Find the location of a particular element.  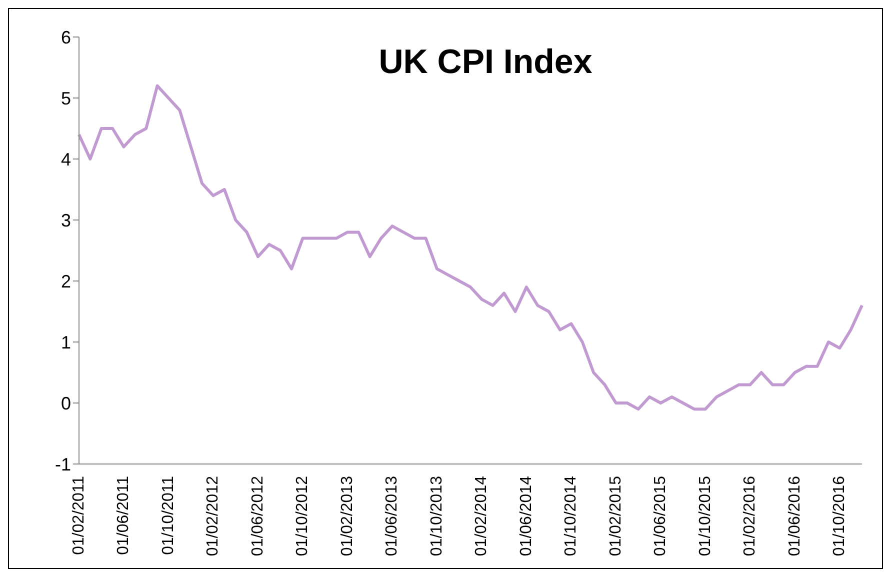

y-tick-label: 0 is located at coordinates (65, 403).